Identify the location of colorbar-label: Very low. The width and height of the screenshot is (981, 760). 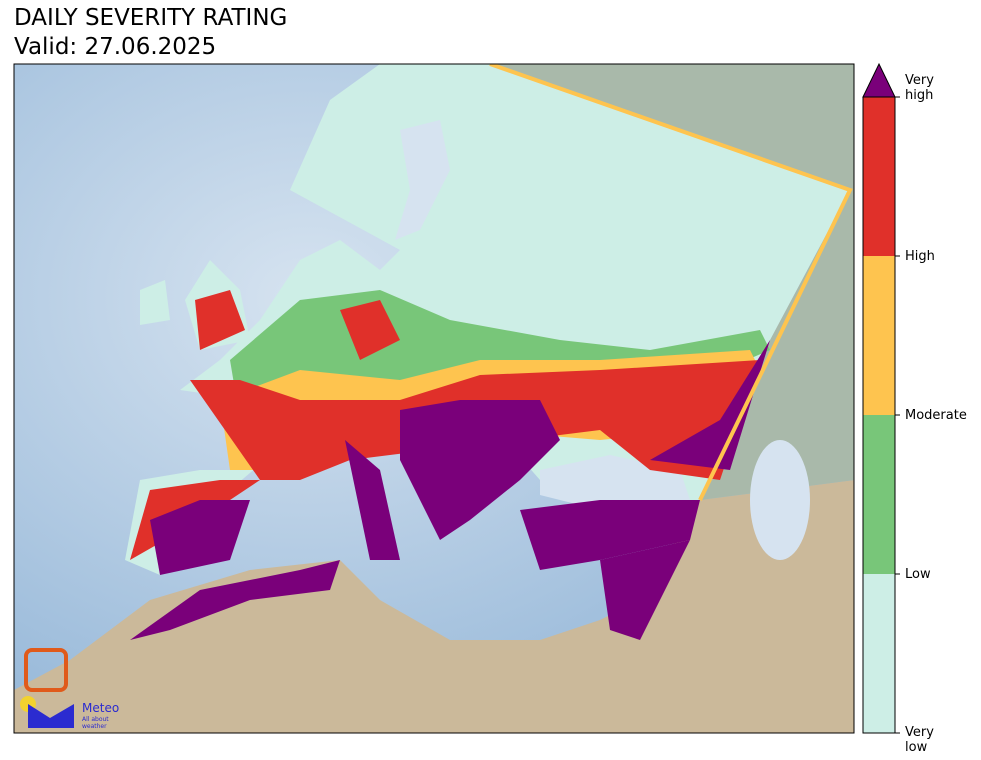
(919, 740).